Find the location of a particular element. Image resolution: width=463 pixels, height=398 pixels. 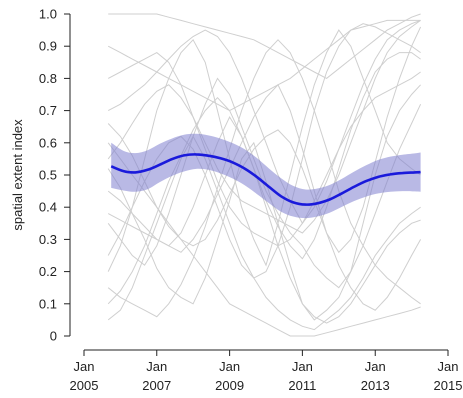

x-tick-label-year: 2011 is located at coordinates (302, 385).